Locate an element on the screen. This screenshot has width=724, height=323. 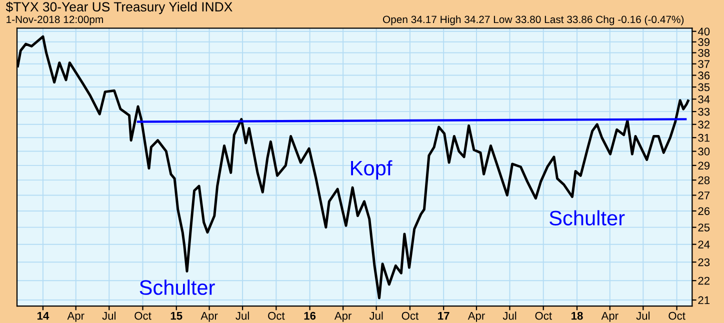
y-tick-label: 23 is located at coordinates (704, 262).